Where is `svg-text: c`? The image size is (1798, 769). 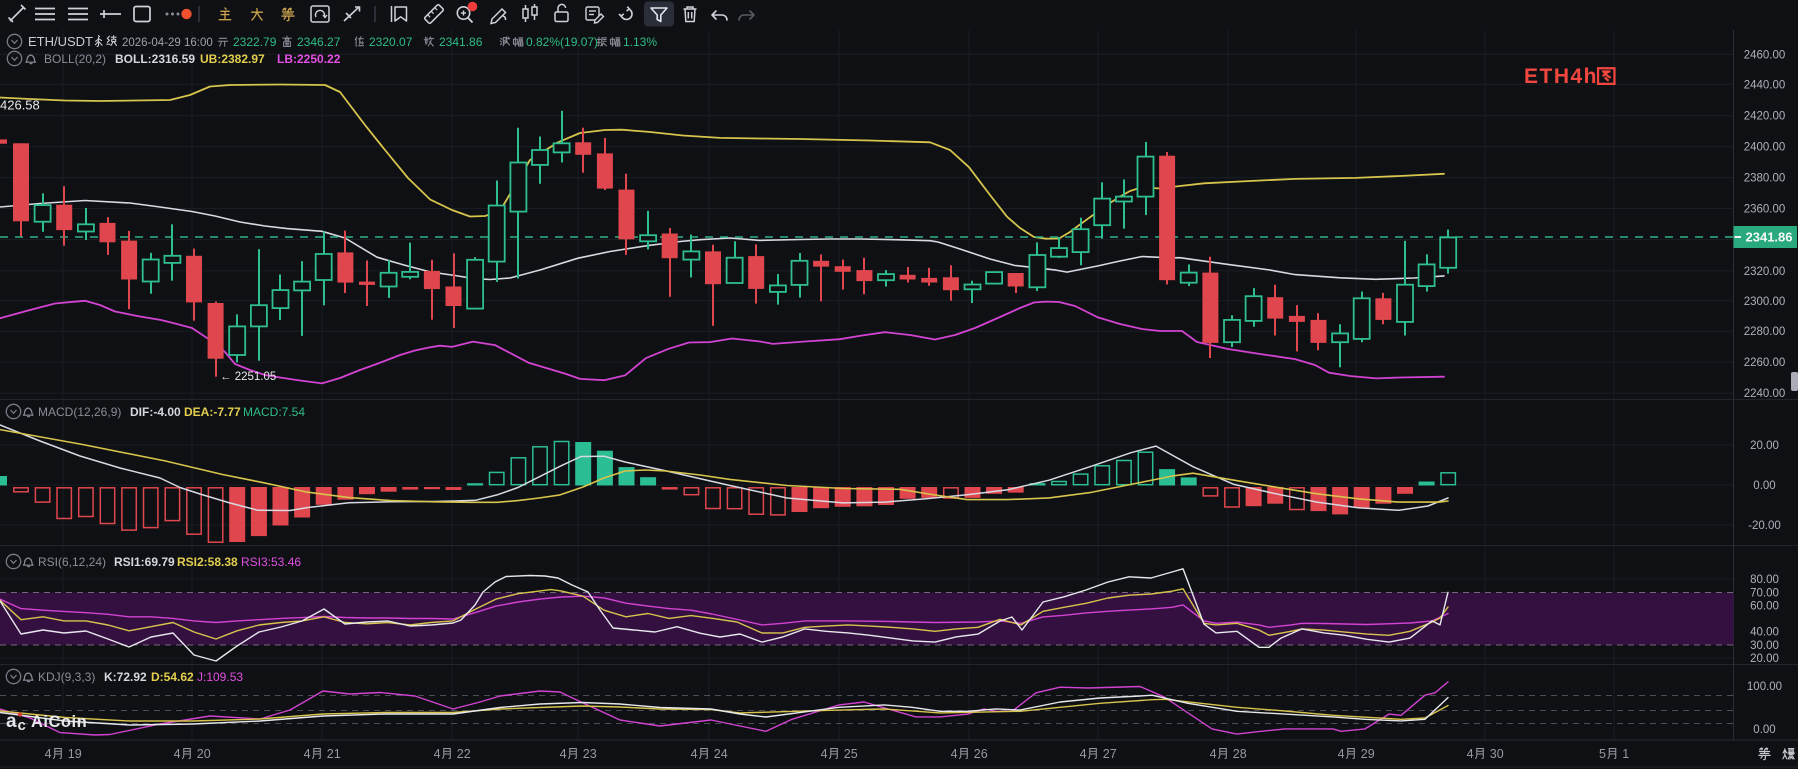
svg-text: c is located at coordinates (22, 725).